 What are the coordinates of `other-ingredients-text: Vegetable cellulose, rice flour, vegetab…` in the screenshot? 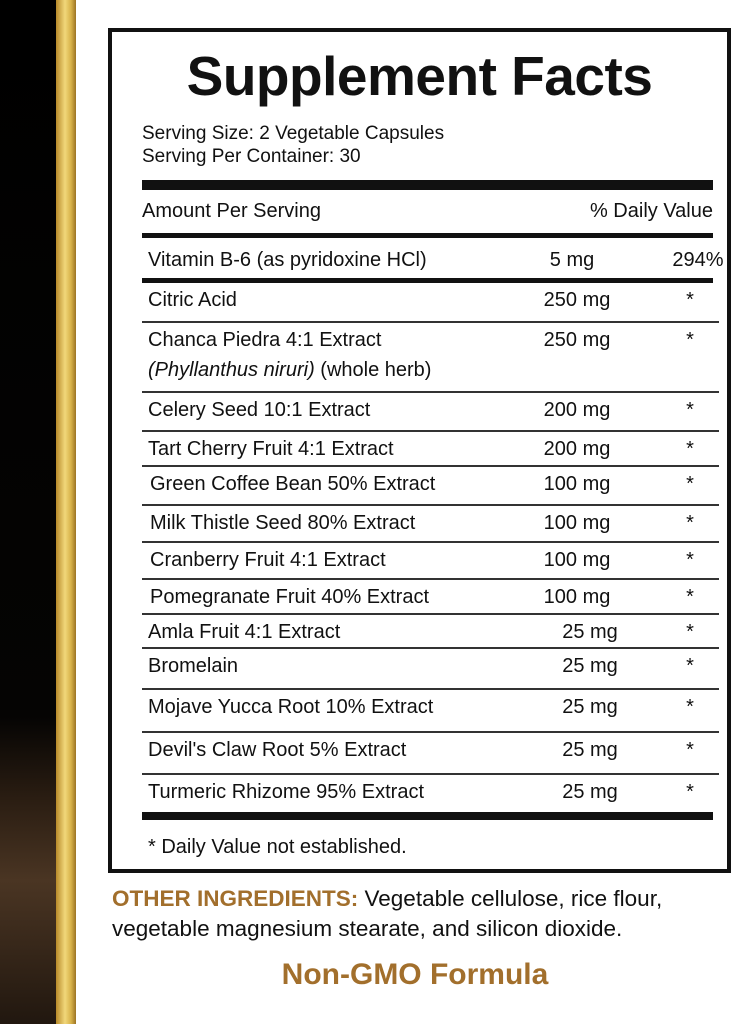 It's located at (387, 913).